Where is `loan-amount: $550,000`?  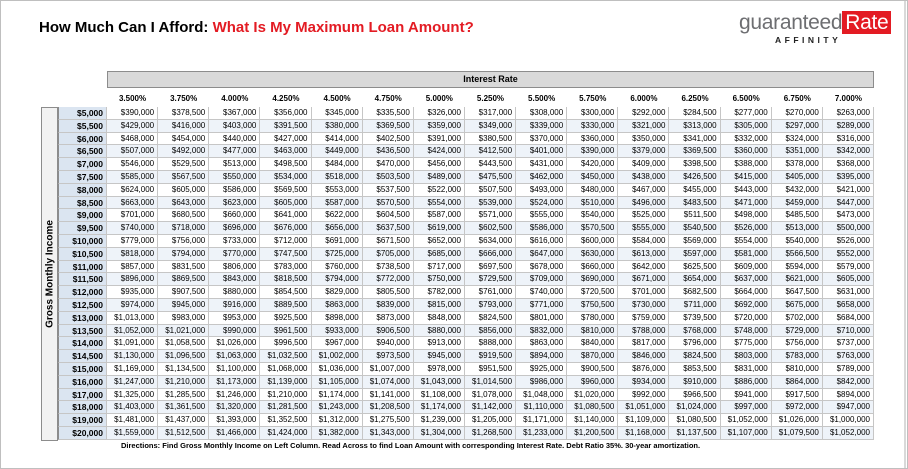 loan-amount: $550,000 is located at coordinates (235, 177).